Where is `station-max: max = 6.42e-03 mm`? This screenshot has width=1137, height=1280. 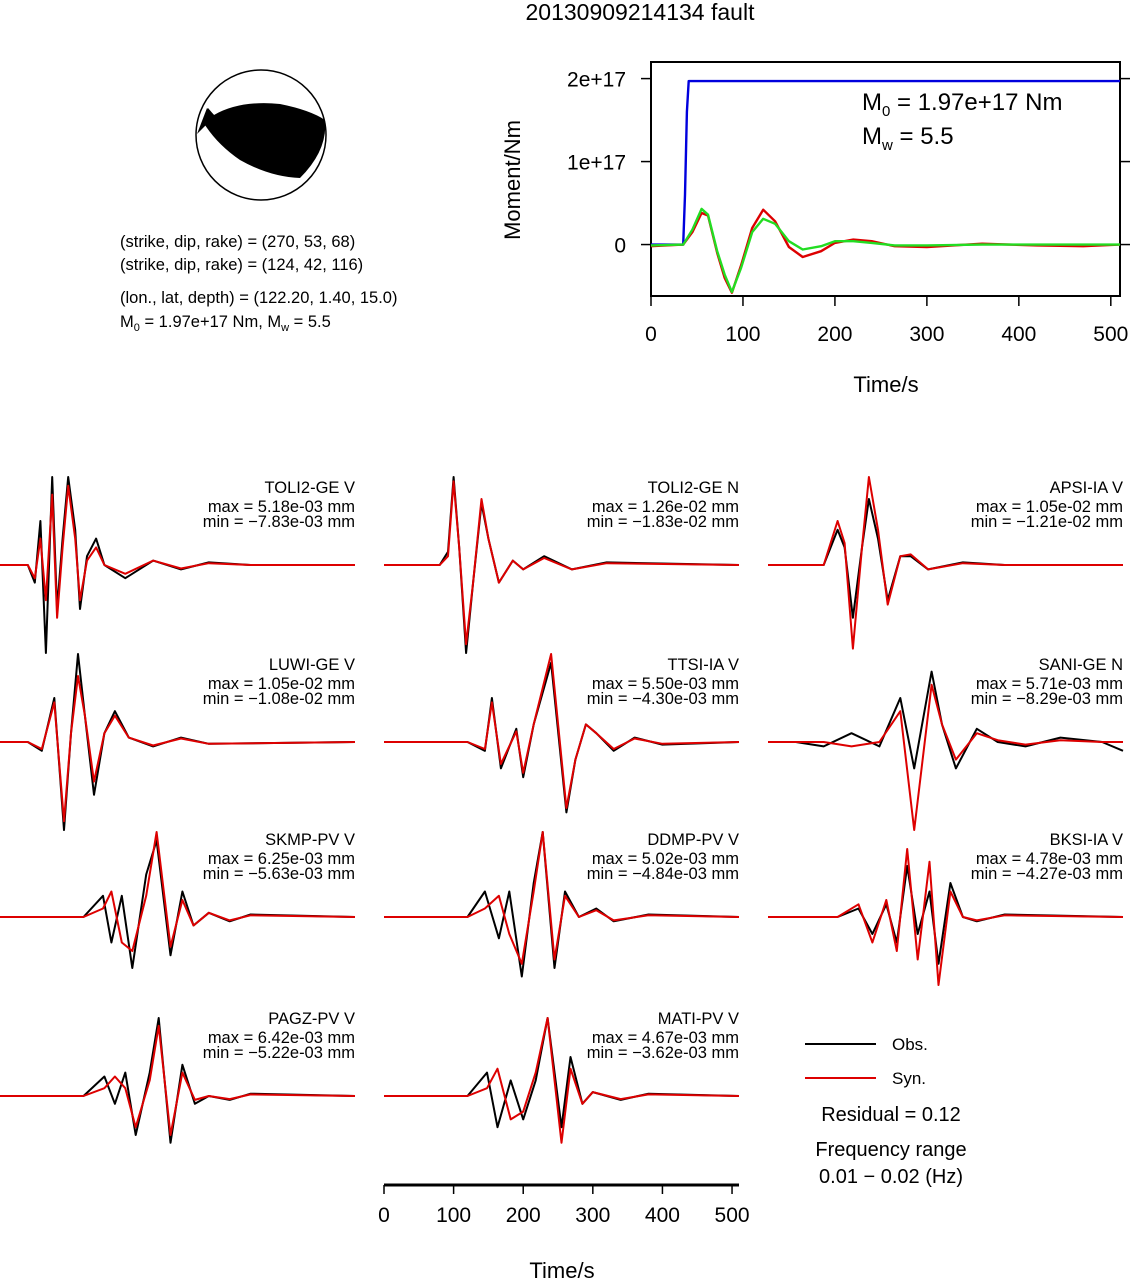
station-max: max = 6.42e-03 mm is located at coordinates (281, 1038).